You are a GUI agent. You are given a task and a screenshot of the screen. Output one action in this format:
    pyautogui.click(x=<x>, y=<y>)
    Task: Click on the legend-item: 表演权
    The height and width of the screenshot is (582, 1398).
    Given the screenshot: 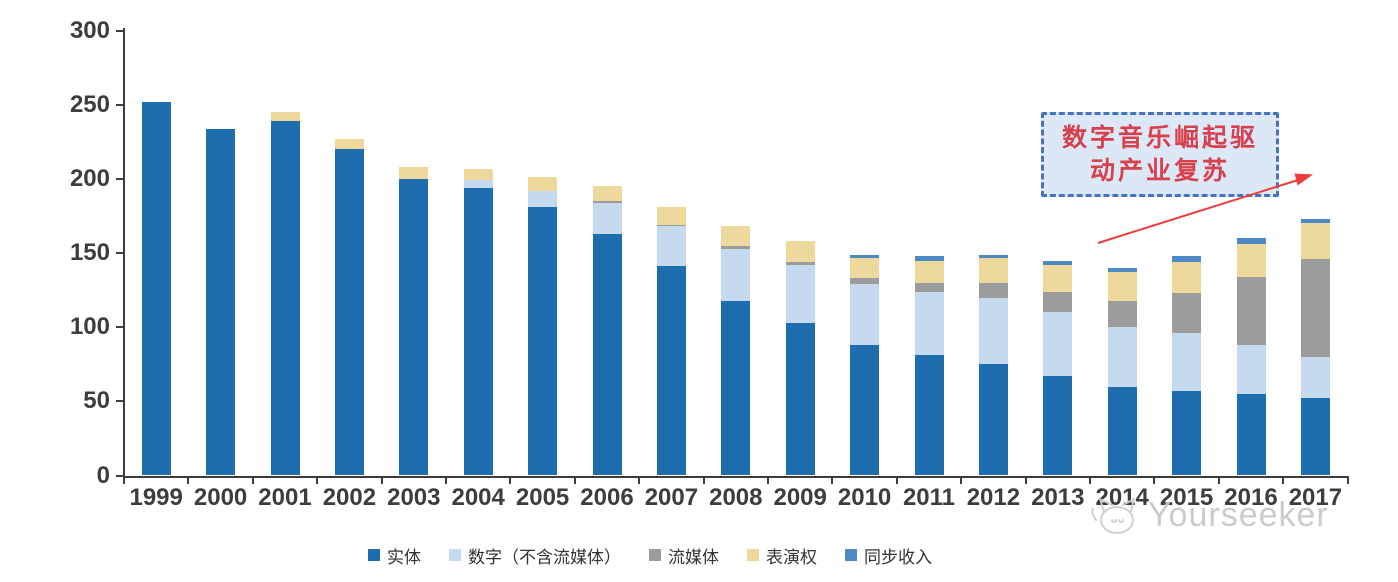 What is the action you would take?
    pyautogui.click(x=782, y=555)
    